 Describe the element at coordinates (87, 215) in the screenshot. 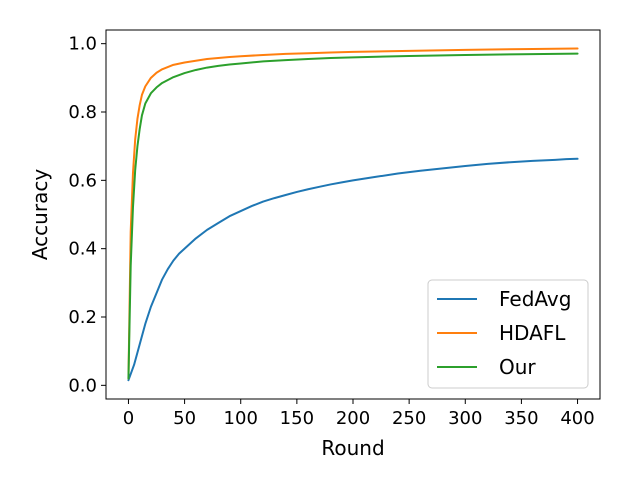

I see `y-axis-ticks: 0.0 0.2 0.4 0.6 0.8 1.0` at that location.